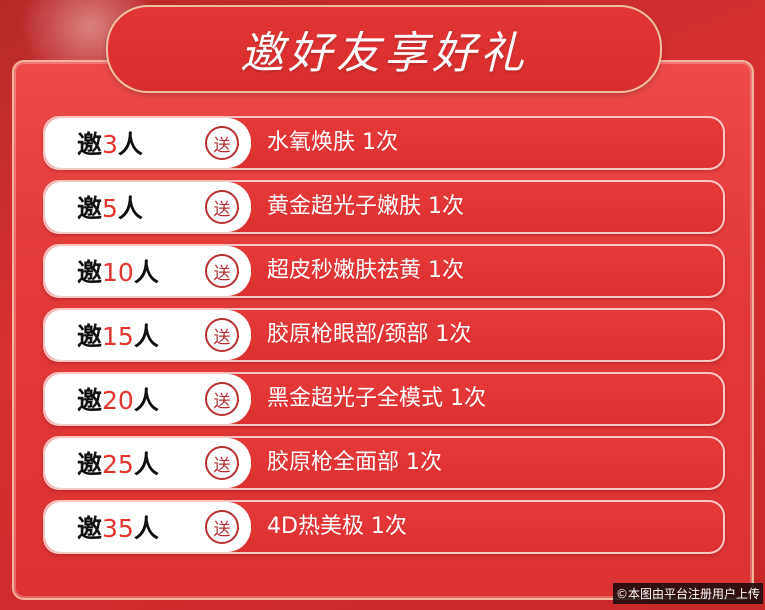  What do you see at coordinates (118, 528) in the screenshot?
I see `invite-count: 35` at bounding box center [118, 528].